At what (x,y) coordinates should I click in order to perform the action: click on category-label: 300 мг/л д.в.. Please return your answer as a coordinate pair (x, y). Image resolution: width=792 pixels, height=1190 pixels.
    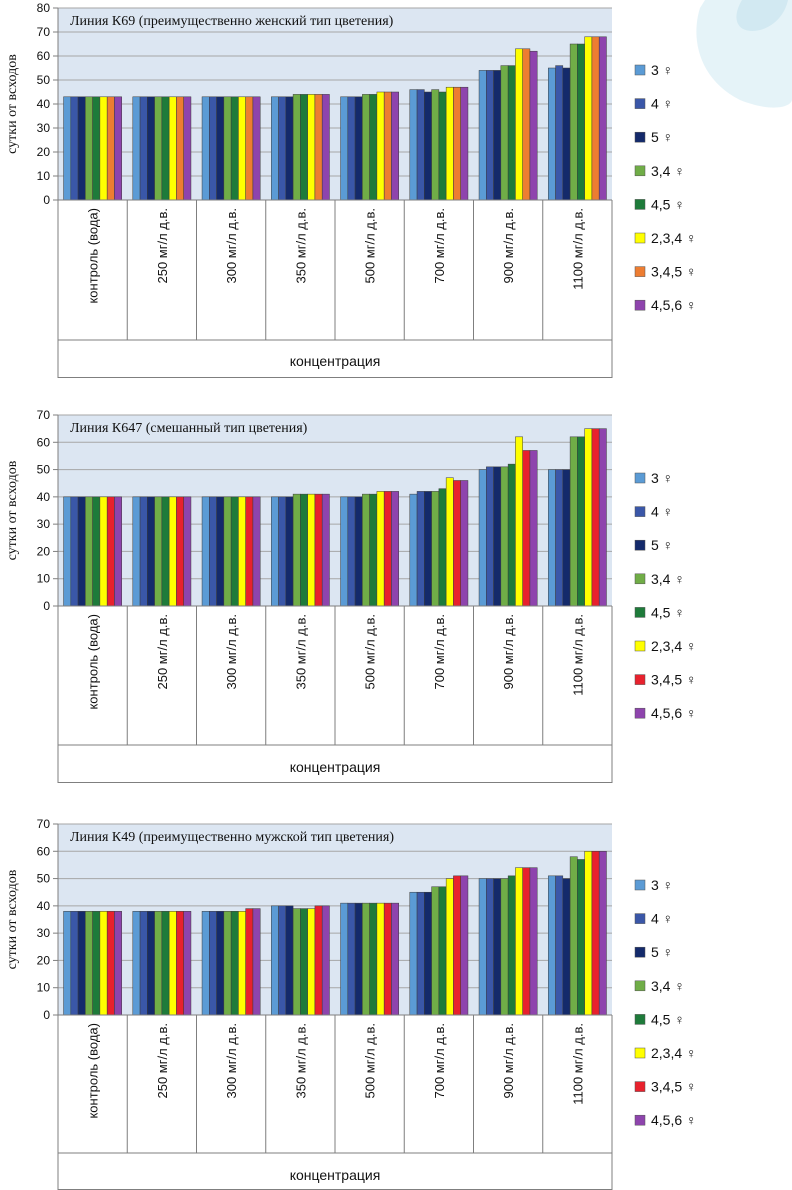
    Looking at the image, I should click on (231, 1061).